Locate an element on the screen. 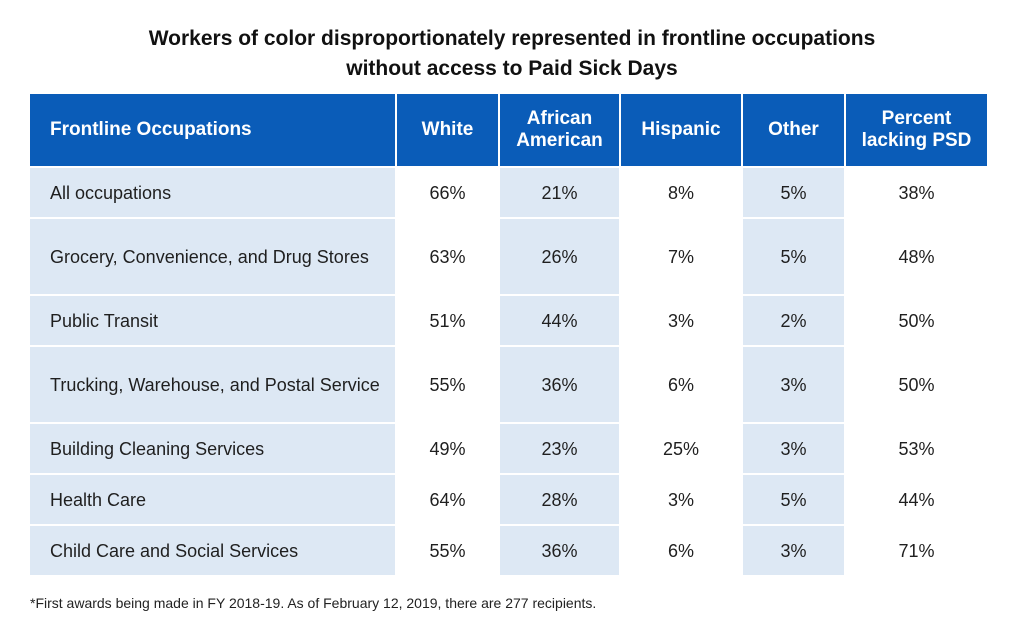 The height and width of the screenshot is (632, 1024). value-cell: 25% is located at coordinates (682, 447).